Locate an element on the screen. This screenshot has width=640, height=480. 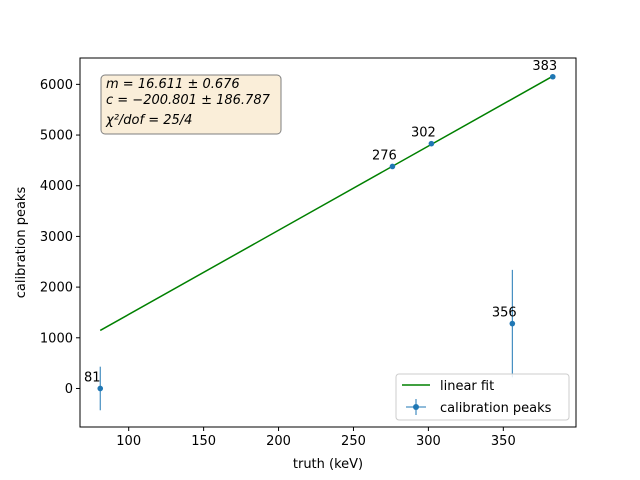
y-tick-label: 4000 is located at coordinates (56, 186).